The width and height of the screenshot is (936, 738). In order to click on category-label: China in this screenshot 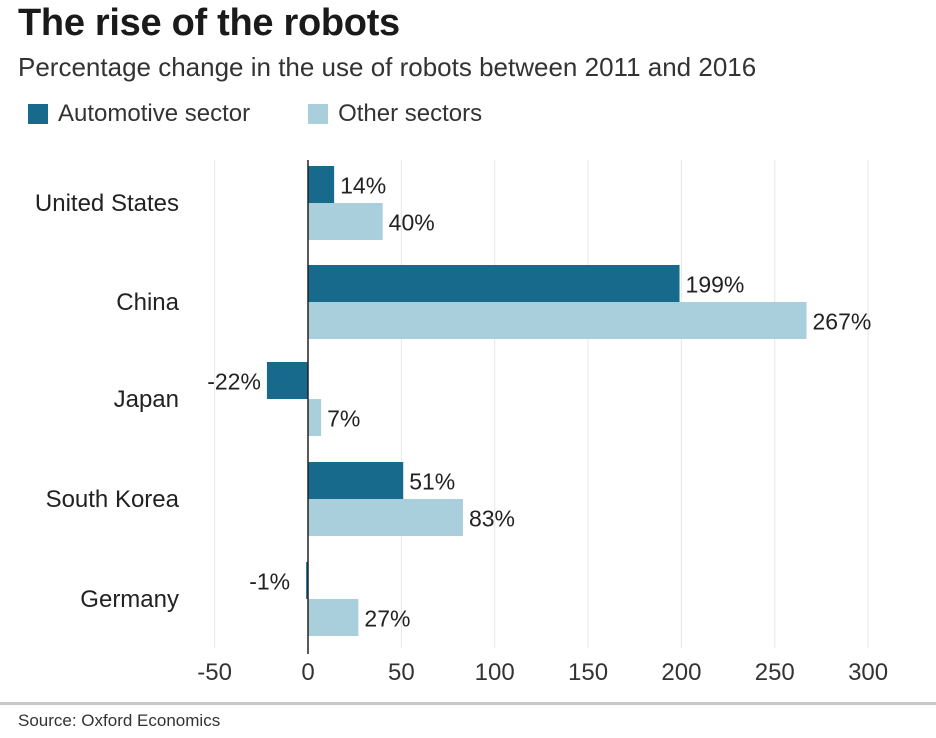, I will do `click(147, 302)`.